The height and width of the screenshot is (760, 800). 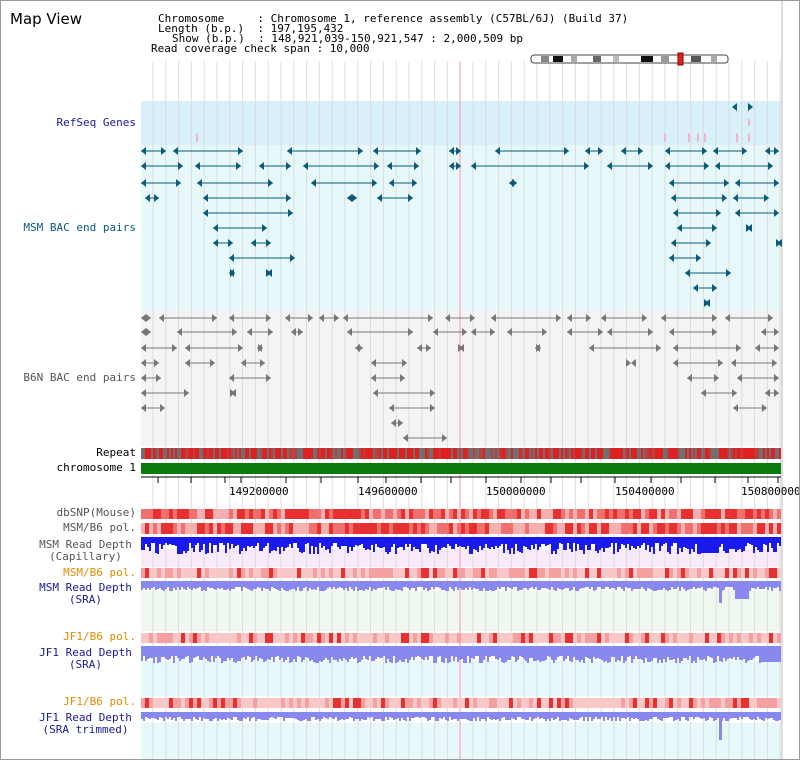 What do you see at coordinates (99, 701) in the screenshot?
I see `track-label-jf1-pol-2: JF1/B6 pol.` at bounding box center [99, 701].